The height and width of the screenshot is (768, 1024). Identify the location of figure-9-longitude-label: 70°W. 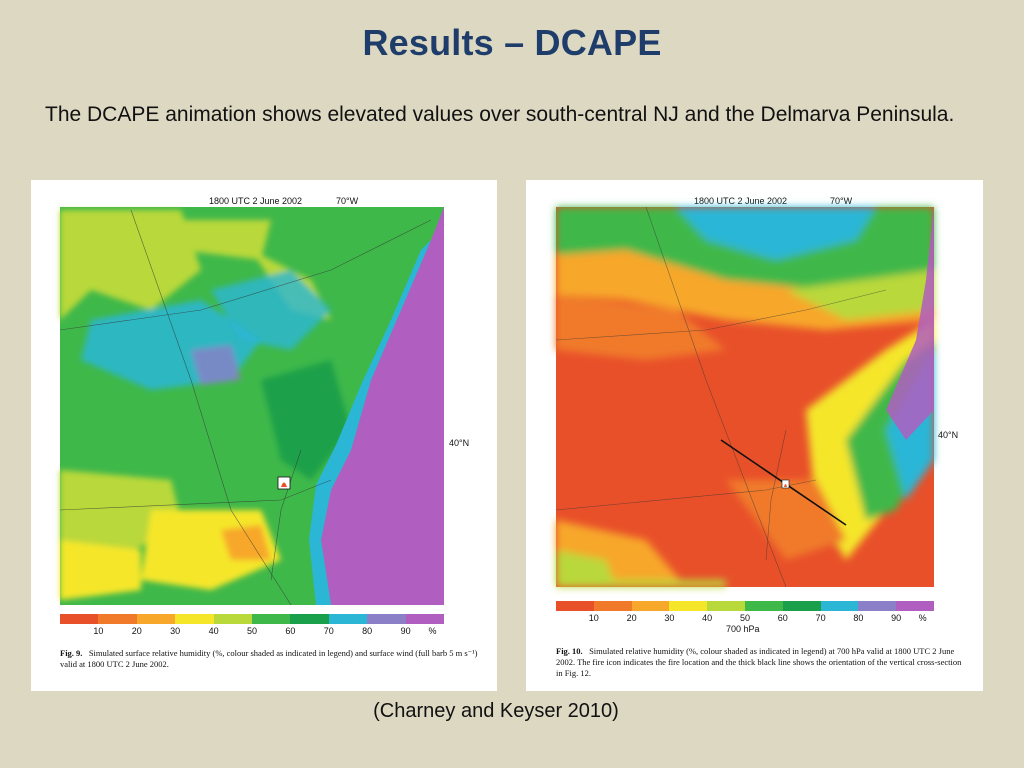
(347, 201).